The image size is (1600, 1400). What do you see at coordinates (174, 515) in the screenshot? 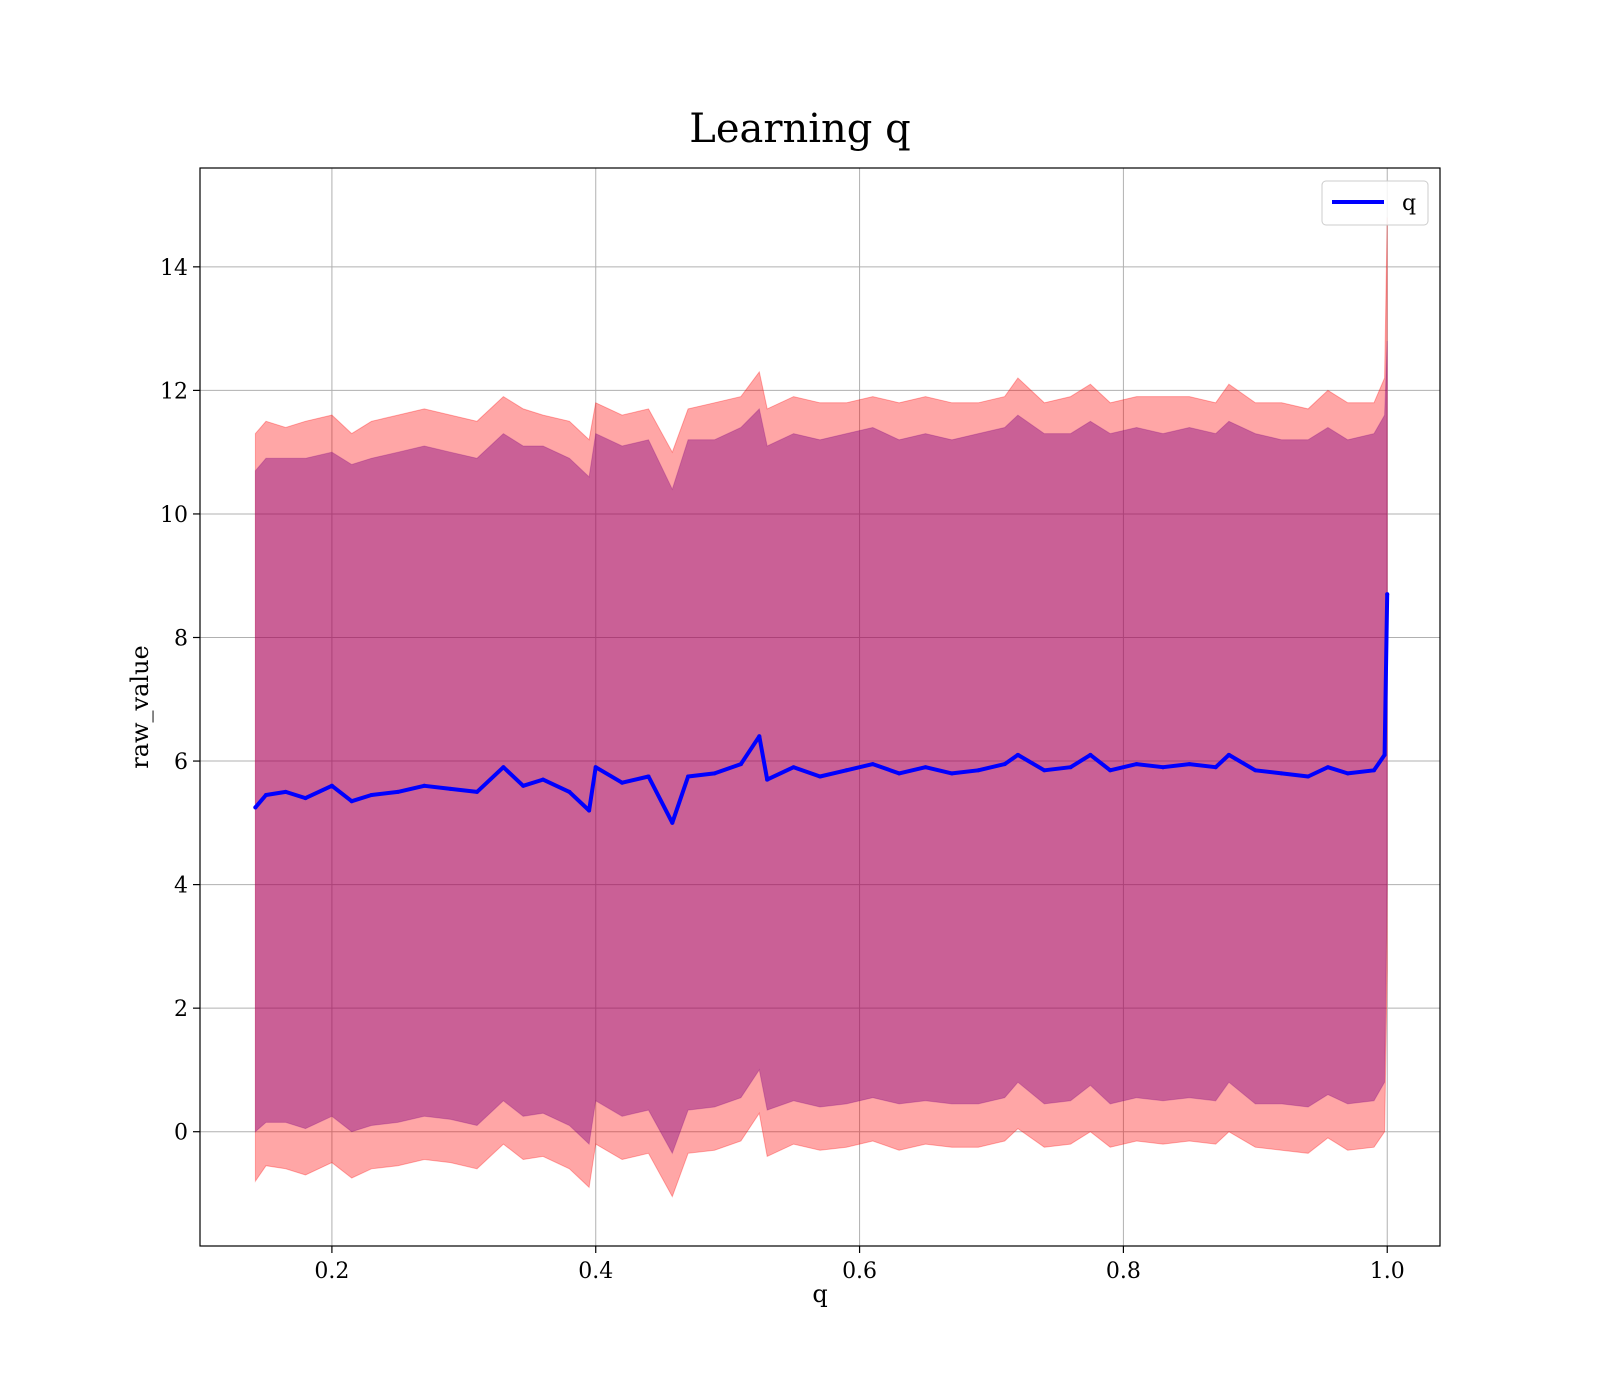
I see `y-tick-label: 10` at bounding box center [174, 515].